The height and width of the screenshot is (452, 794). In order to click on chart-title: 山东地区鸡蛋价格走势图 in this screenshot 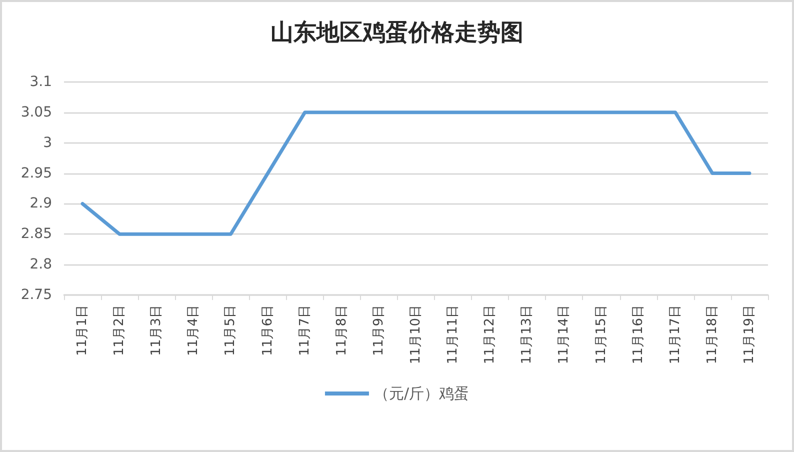, I will do `click(397, 32)`.